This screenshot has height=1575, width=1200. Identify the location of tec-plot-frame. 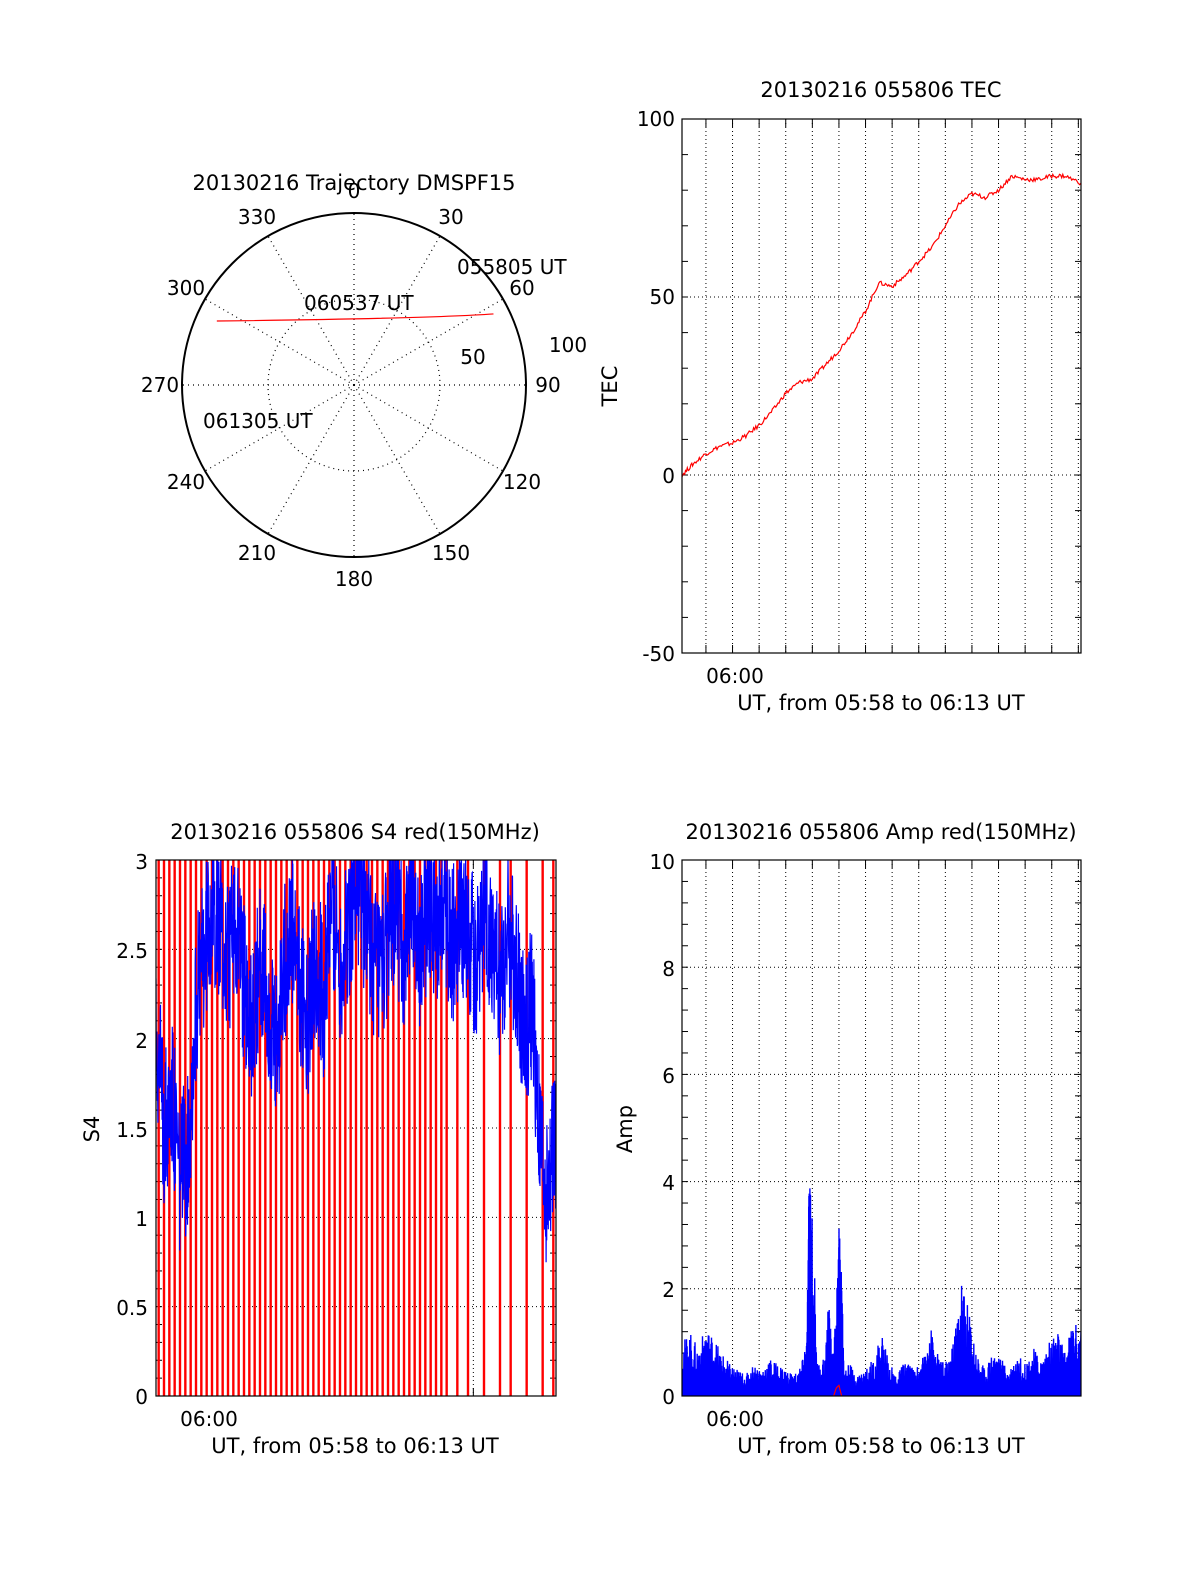
(881, 386).